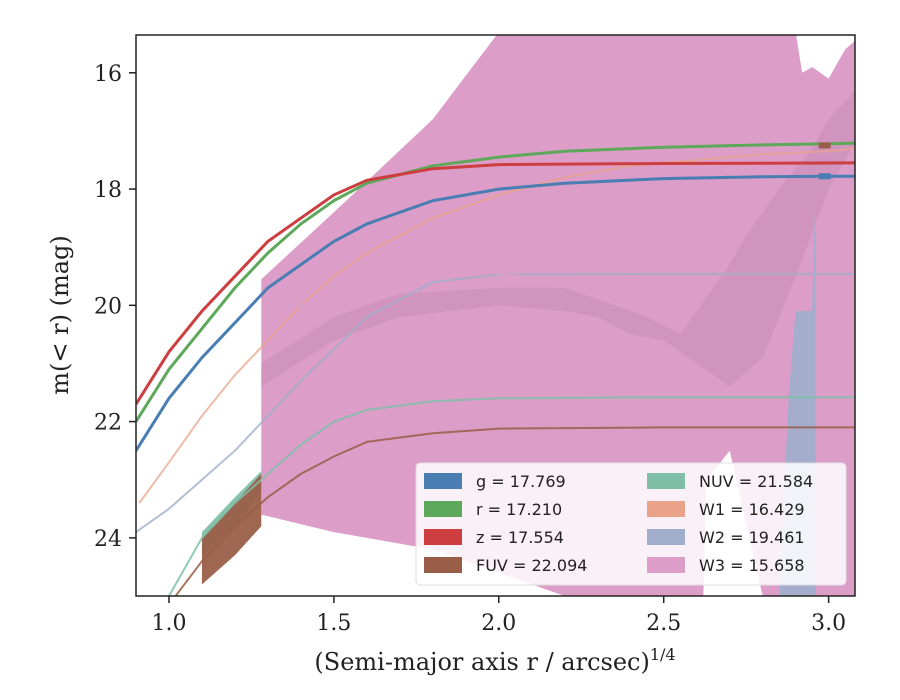 This screenshot has width=900, height=700. Describe the element at coordinates (519, 509) in the screenshot. I see `legend-label-r: r = 17.210` at that location.